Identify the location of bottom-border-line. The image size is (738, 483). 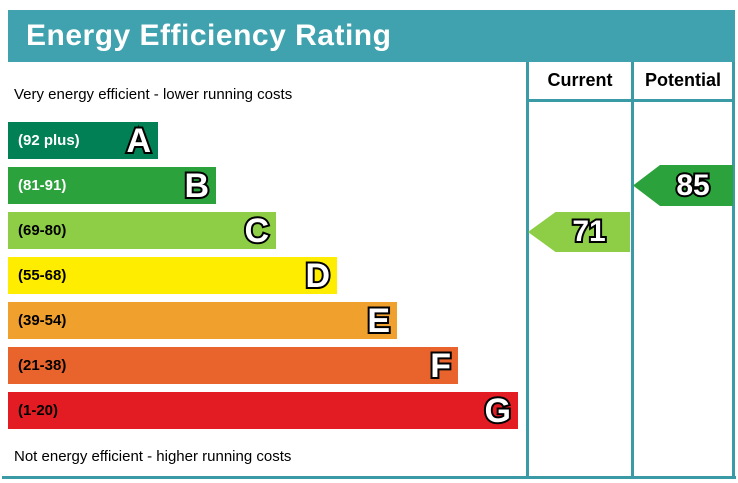
(369, 477).